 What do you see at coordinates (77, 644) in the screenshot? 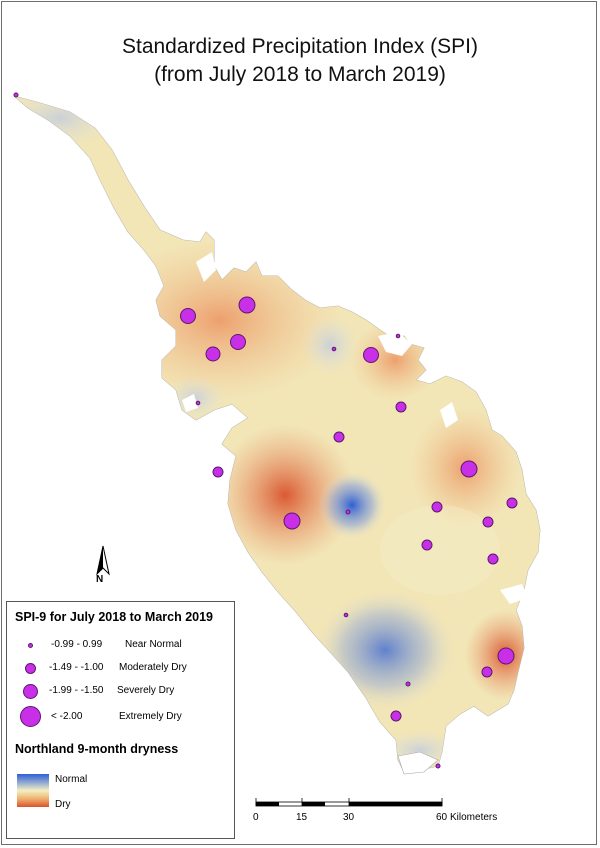
I see `legend-range: -0.99 - 0.99` at bounding box center [77, 644].